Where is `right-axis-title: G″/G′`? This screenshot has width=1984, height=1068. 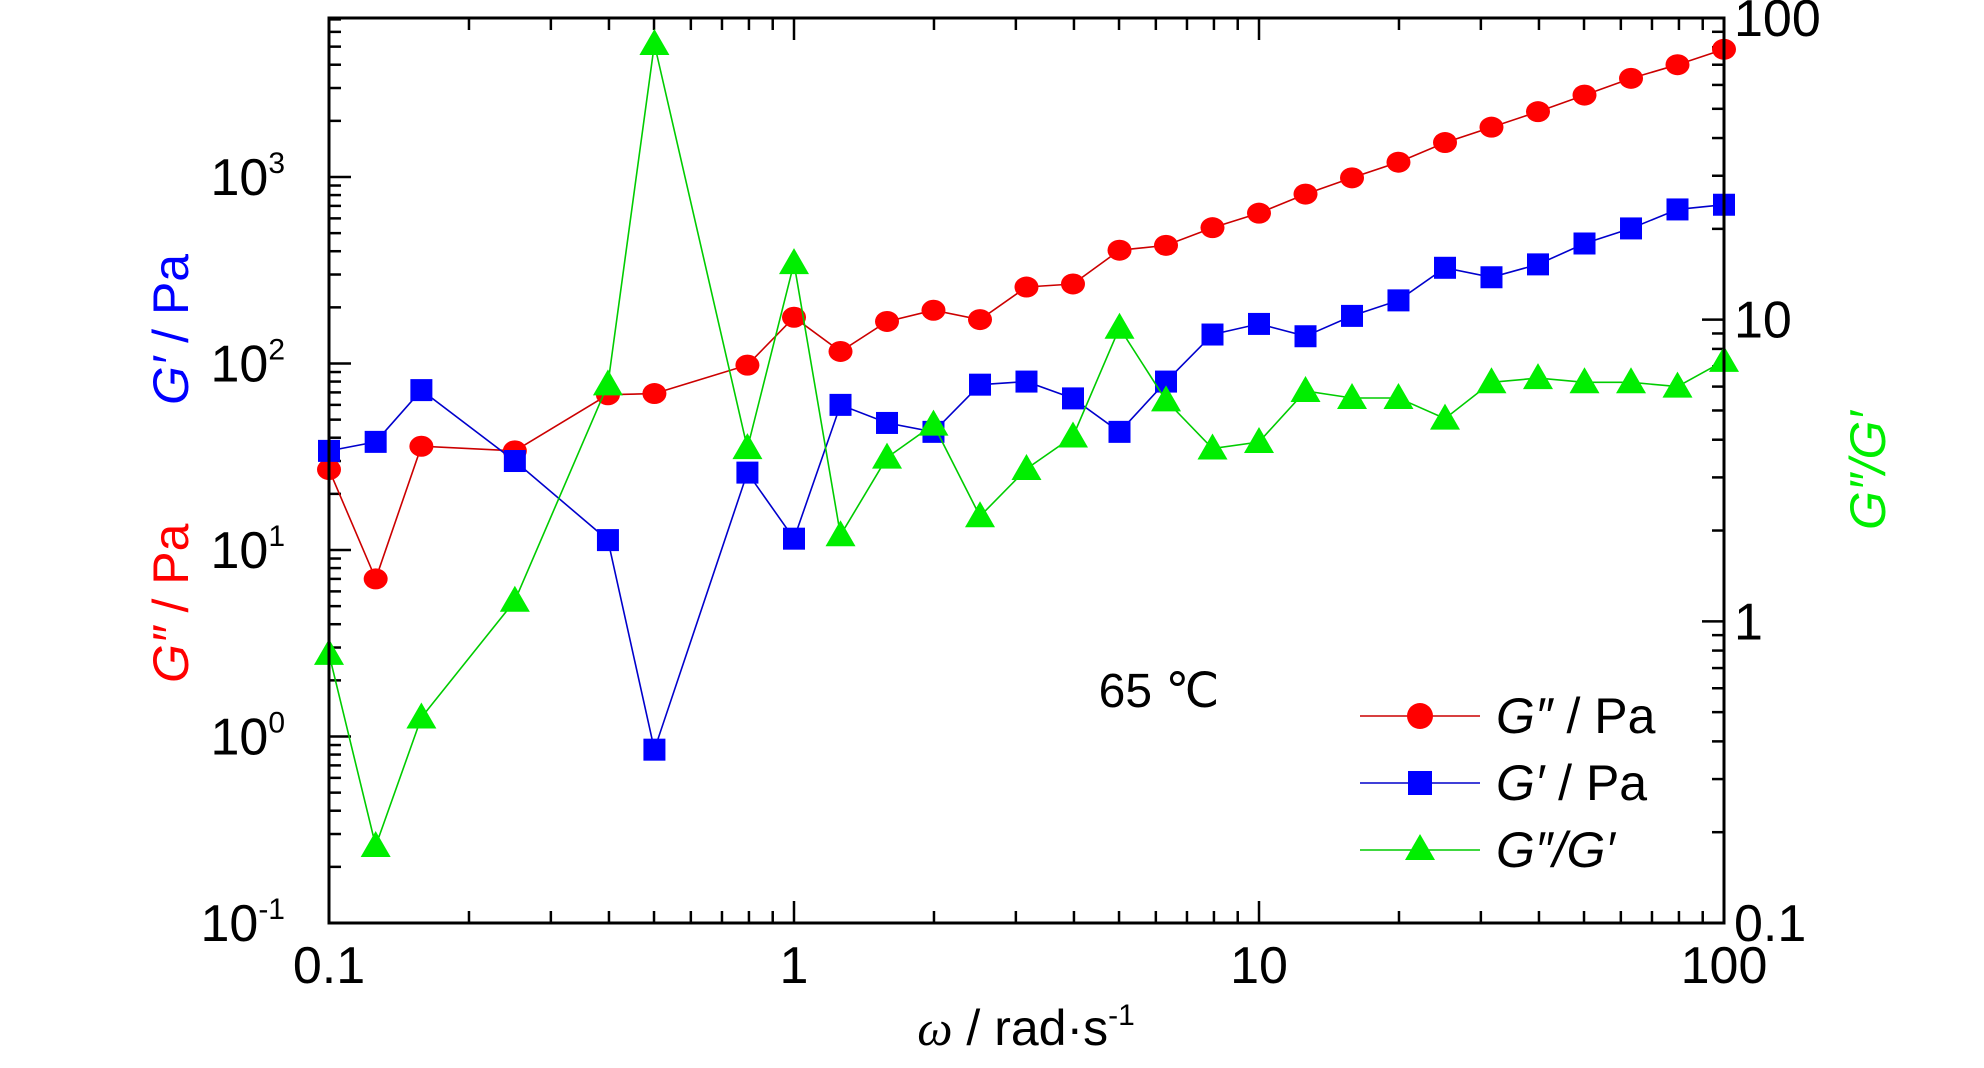
right-axis-title: G″/G′ is located at coordinates (1868, 470).